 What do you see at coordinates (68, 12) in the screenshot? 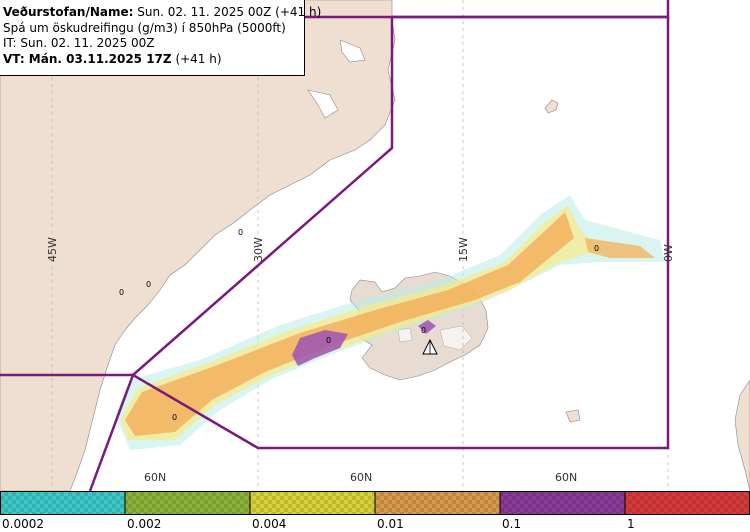
I see `office-label: Veðurstofan/Name:` at bounding box center [68, 12].